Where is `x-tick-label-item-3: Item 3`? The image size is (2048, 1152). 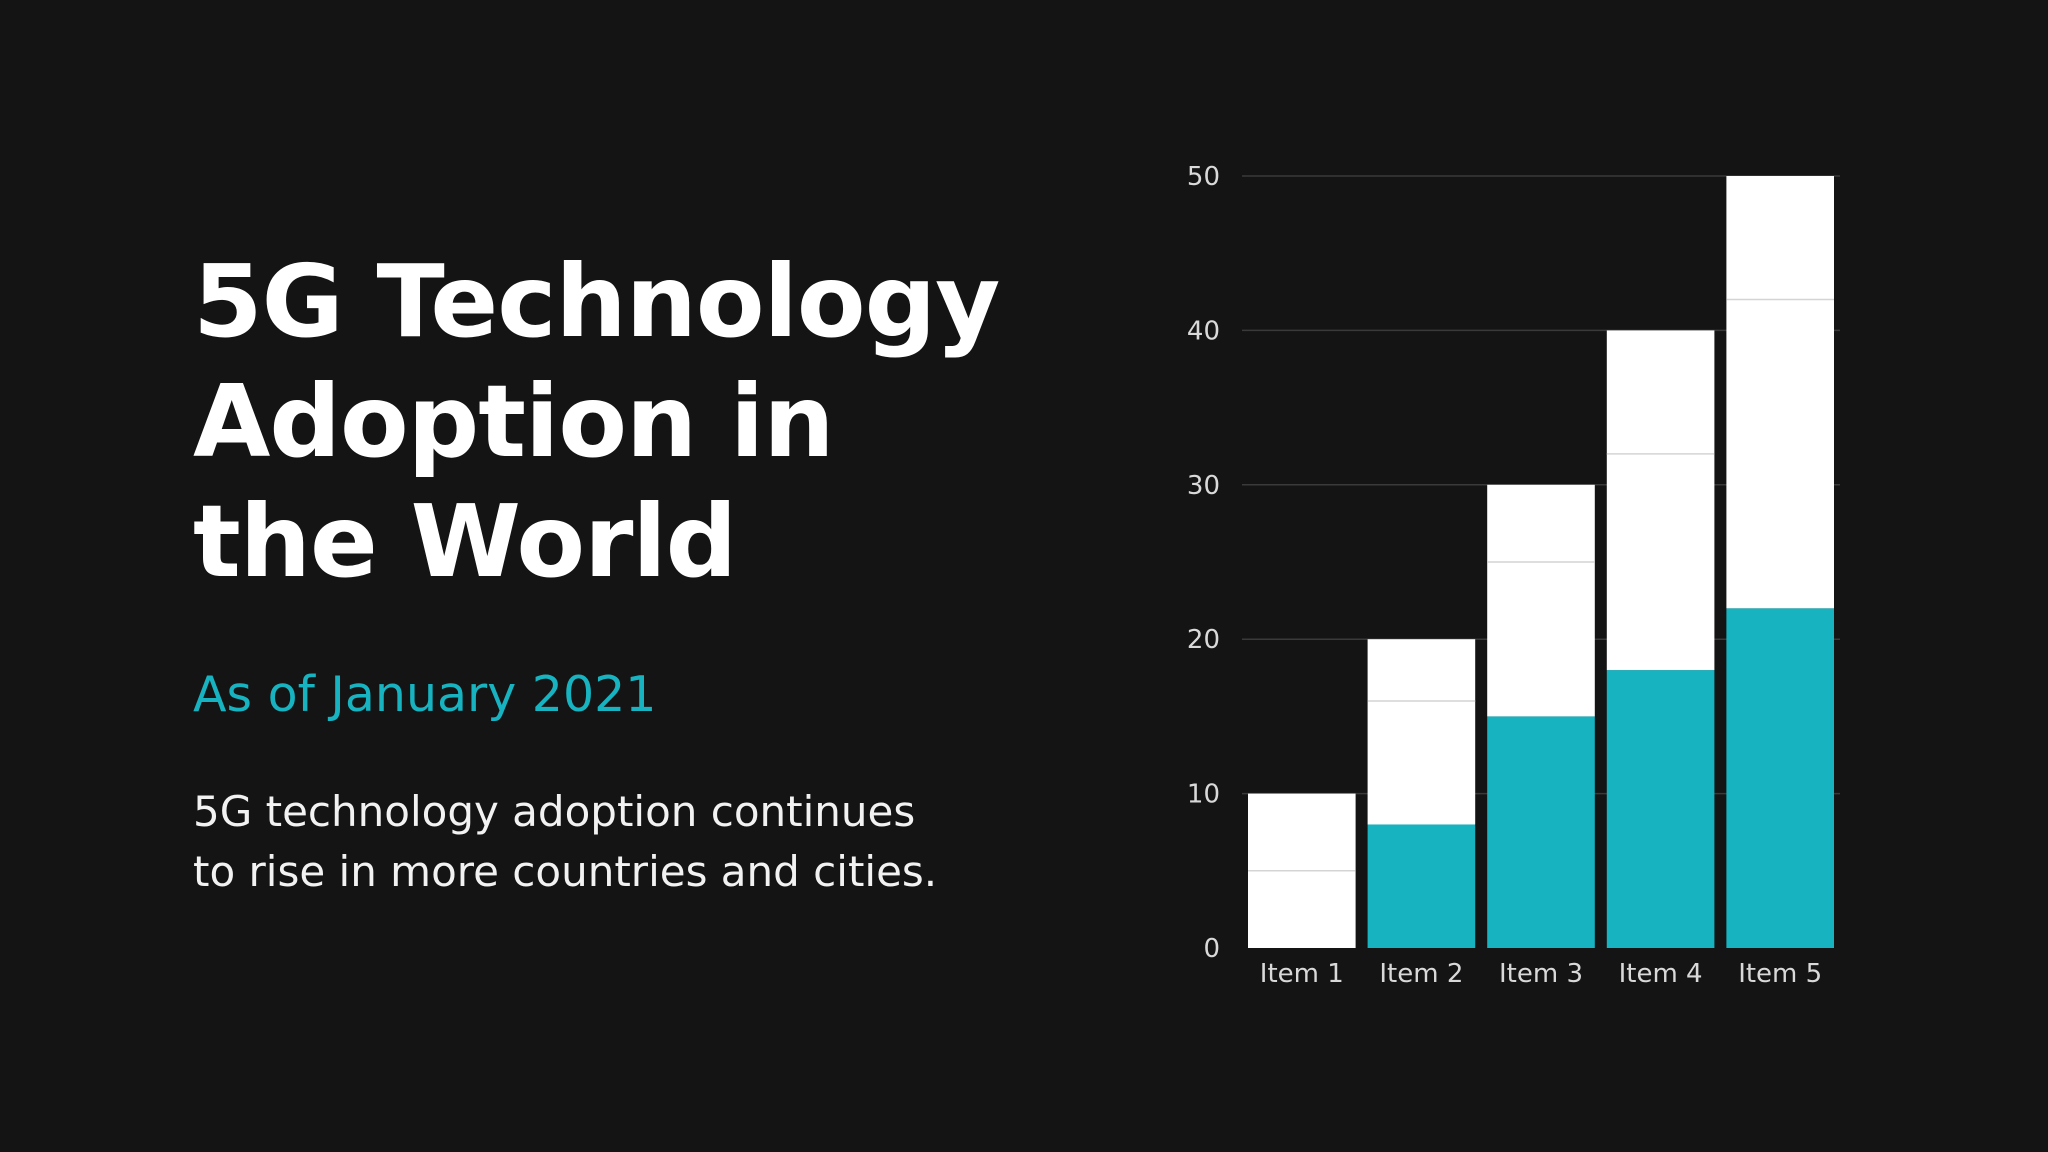 x-tick-label-item-3: Item 3 is located at coordinates (1541, 974).